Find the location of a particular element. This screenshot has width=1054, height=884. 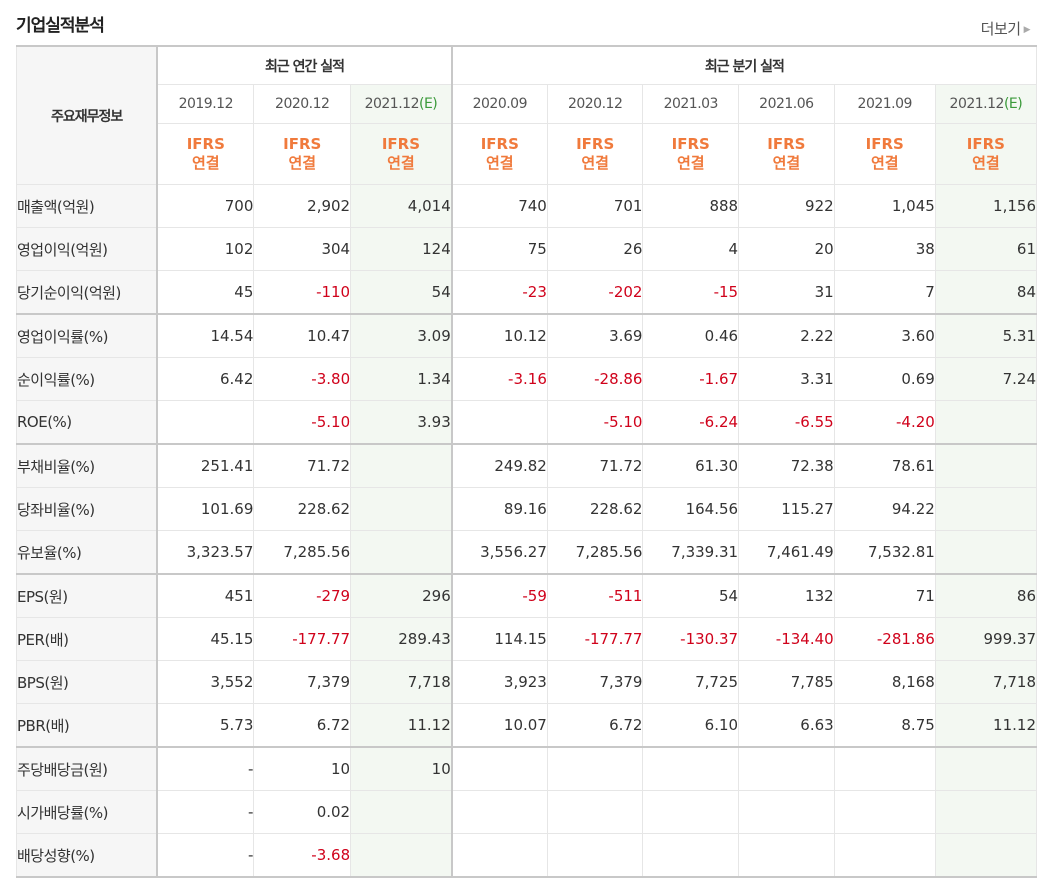

table-cell: 61.30 is located at coordinates (691, 465).